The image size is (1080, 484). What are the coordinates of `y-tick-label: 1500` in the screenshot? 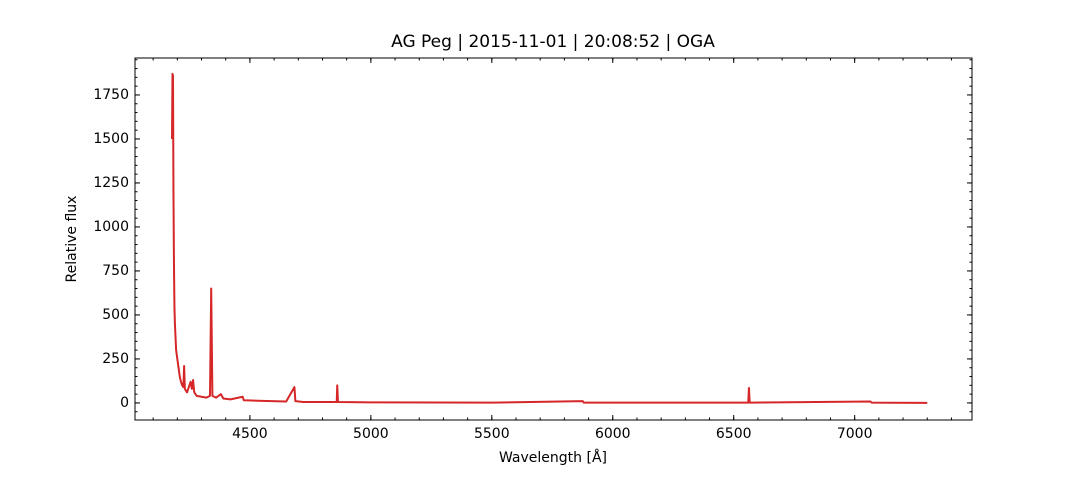 It's located at (111, 139).